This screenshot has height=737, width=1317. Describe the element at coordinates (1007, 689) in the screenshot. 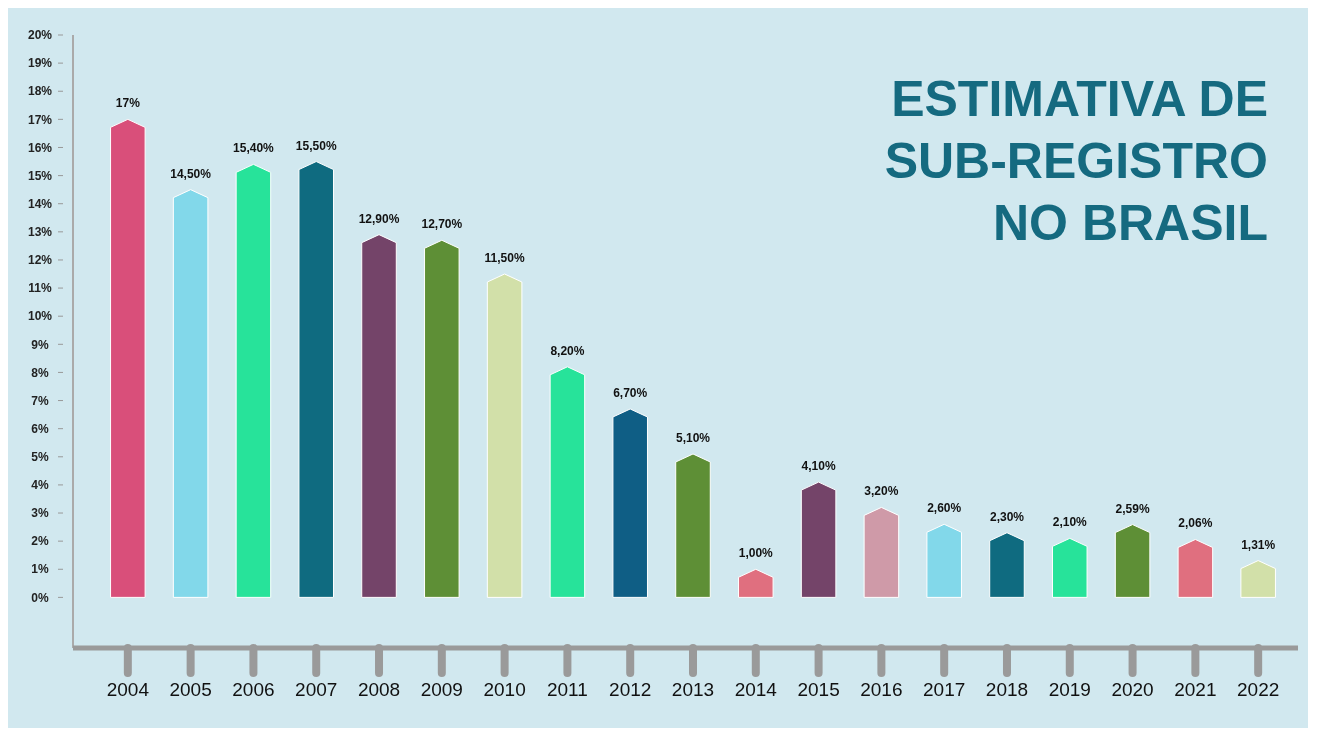

I see `x-tick-label: 2018` at that location.